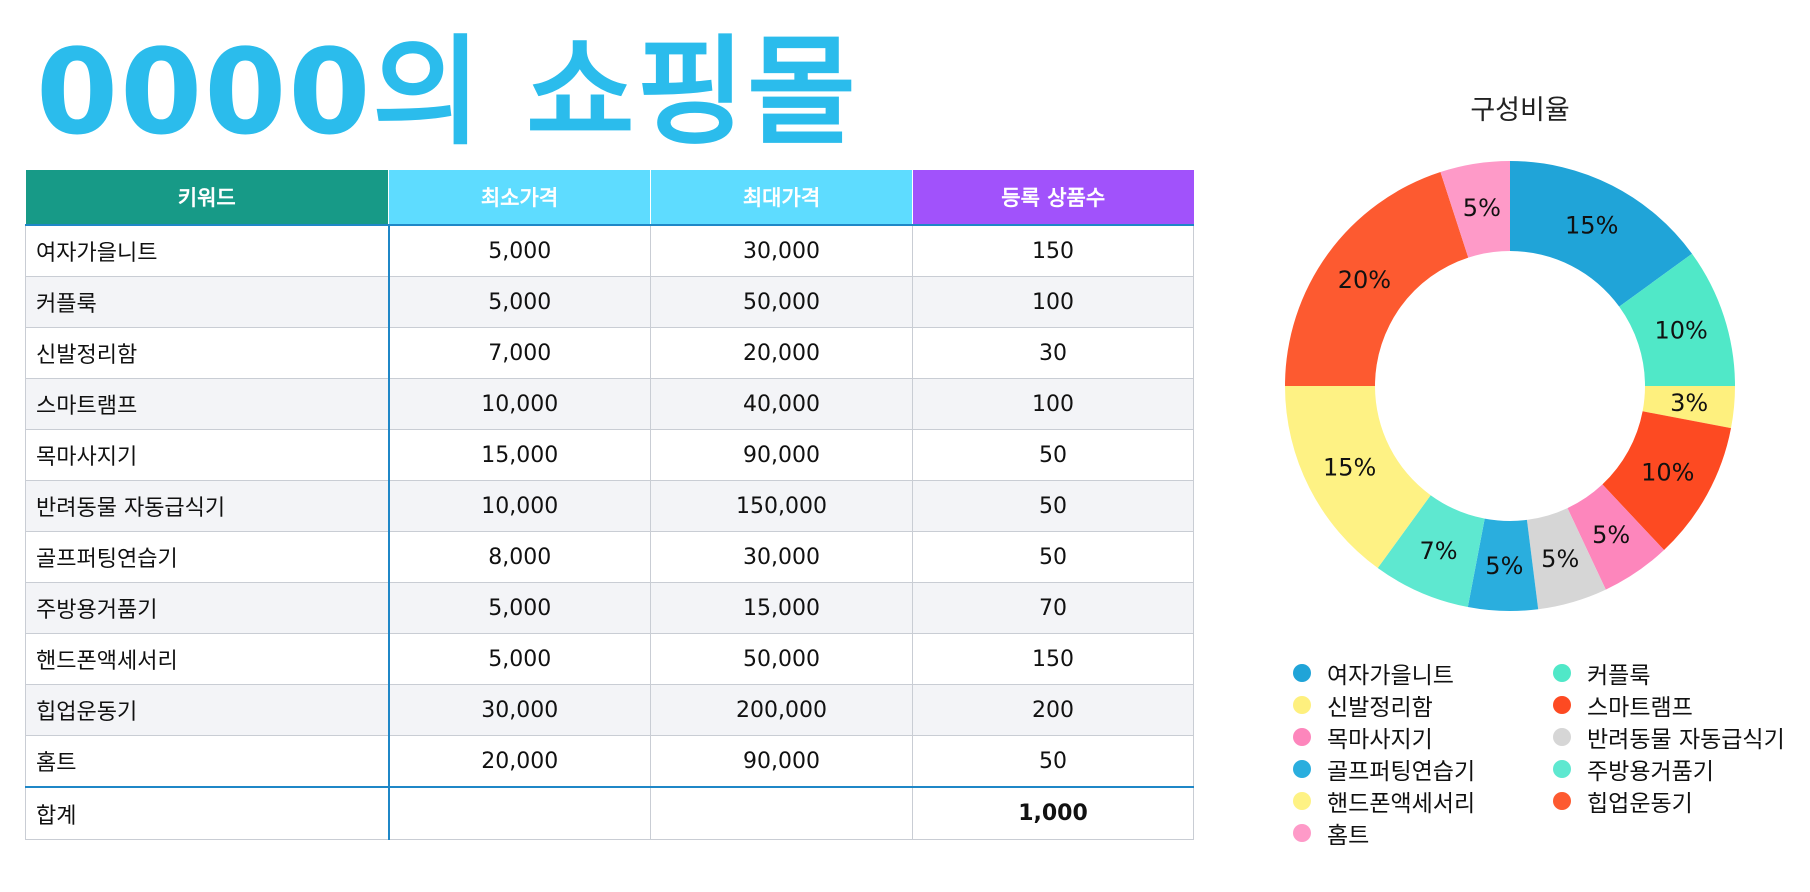  Describe the element at coordinates (781, 198) in the screenshot. I see `header-max-price: 최대가격` at that location.